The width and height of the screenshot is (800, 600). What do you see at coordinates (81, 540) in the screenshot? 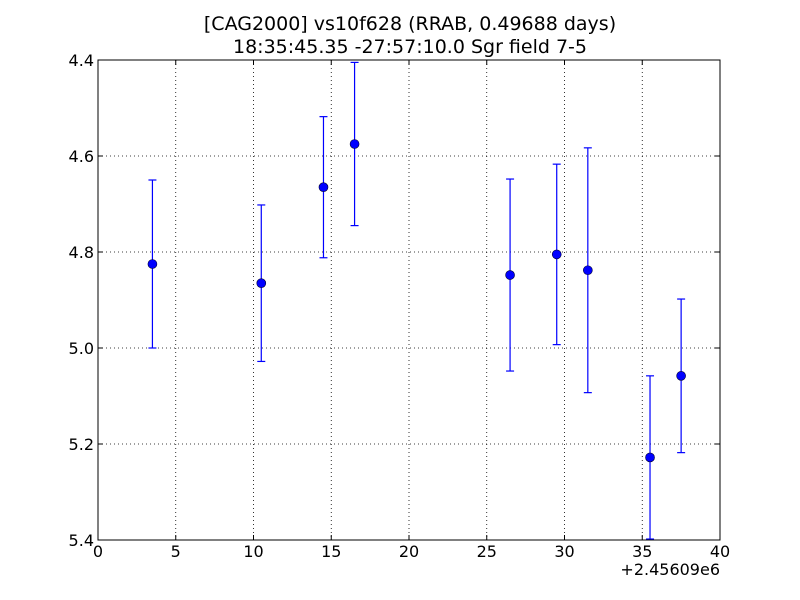
I see `y-tick-label: 5.4` at bounding box center [81, 540].